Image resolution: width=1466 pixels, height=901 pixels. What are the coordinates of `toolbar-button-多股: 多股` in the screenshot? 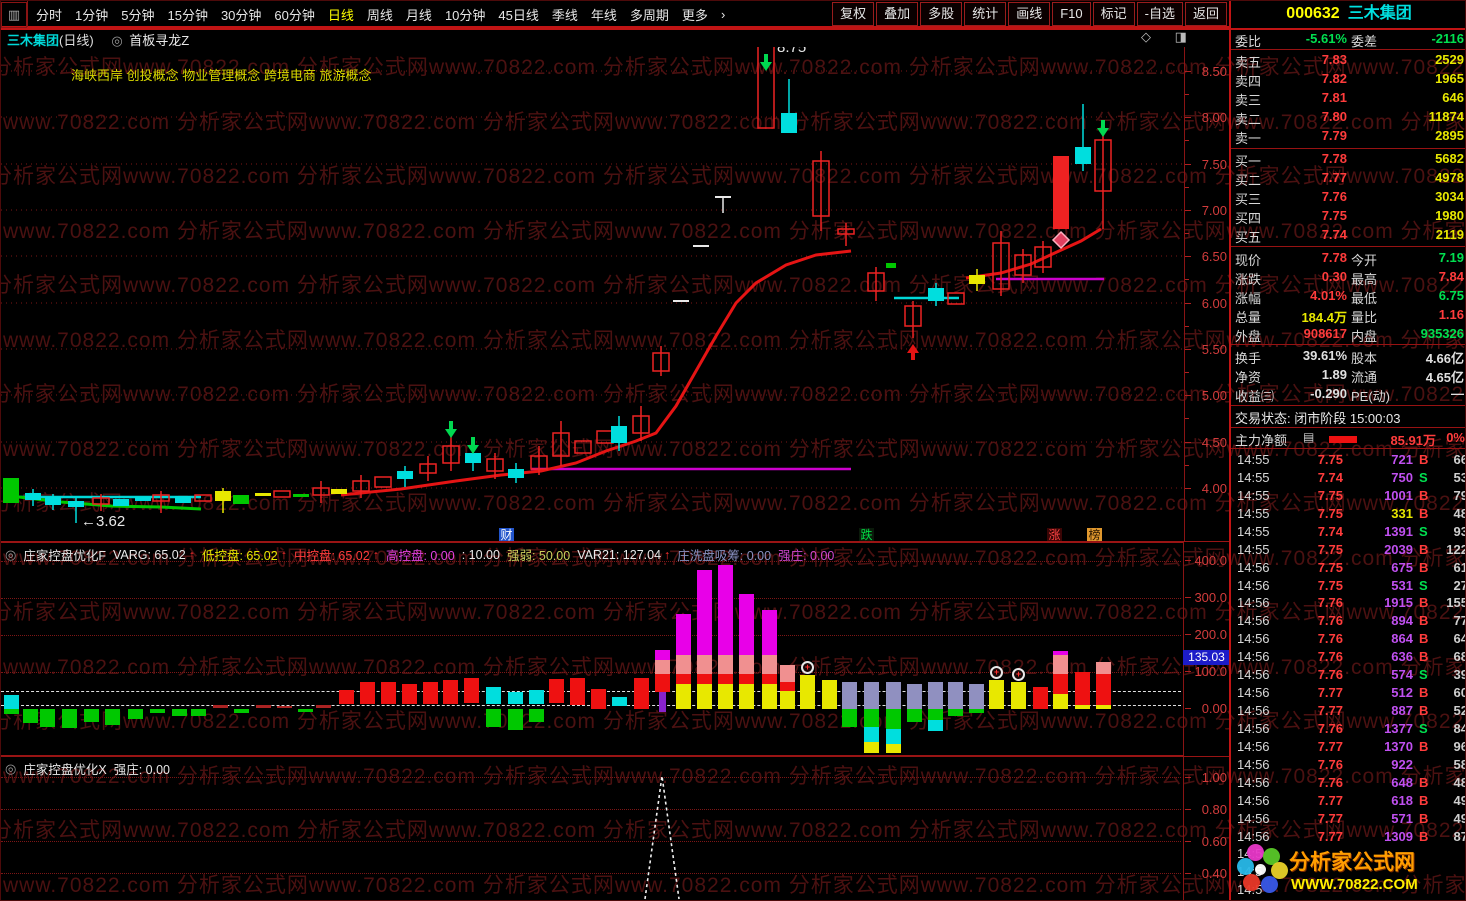 It's located at (941, 14).